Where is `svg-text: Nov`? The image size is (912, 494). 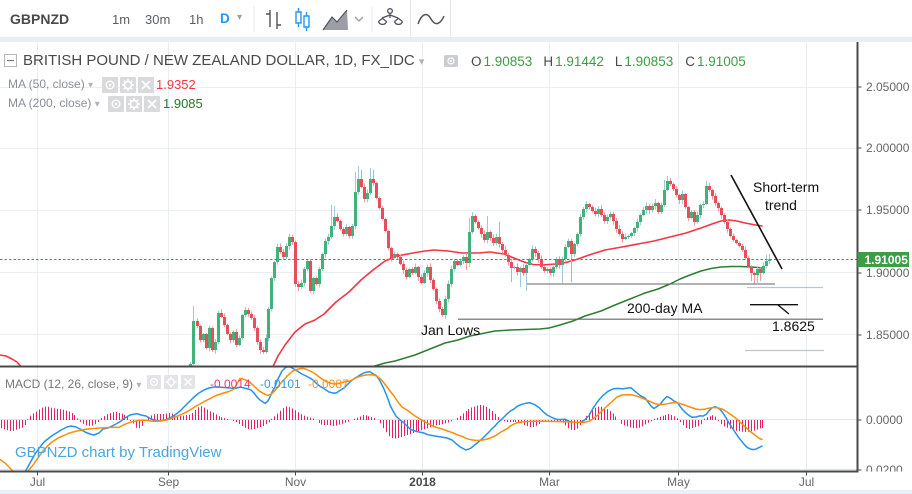
svg-text: Nov is located at coordinates (295, 482).